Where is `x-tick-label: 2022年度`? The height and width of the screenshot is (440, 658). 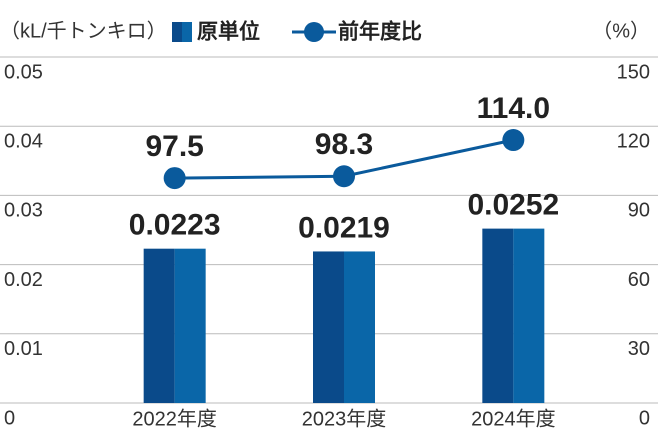 x-tick-label: 2022年度 is located at coordinates (174, 418).